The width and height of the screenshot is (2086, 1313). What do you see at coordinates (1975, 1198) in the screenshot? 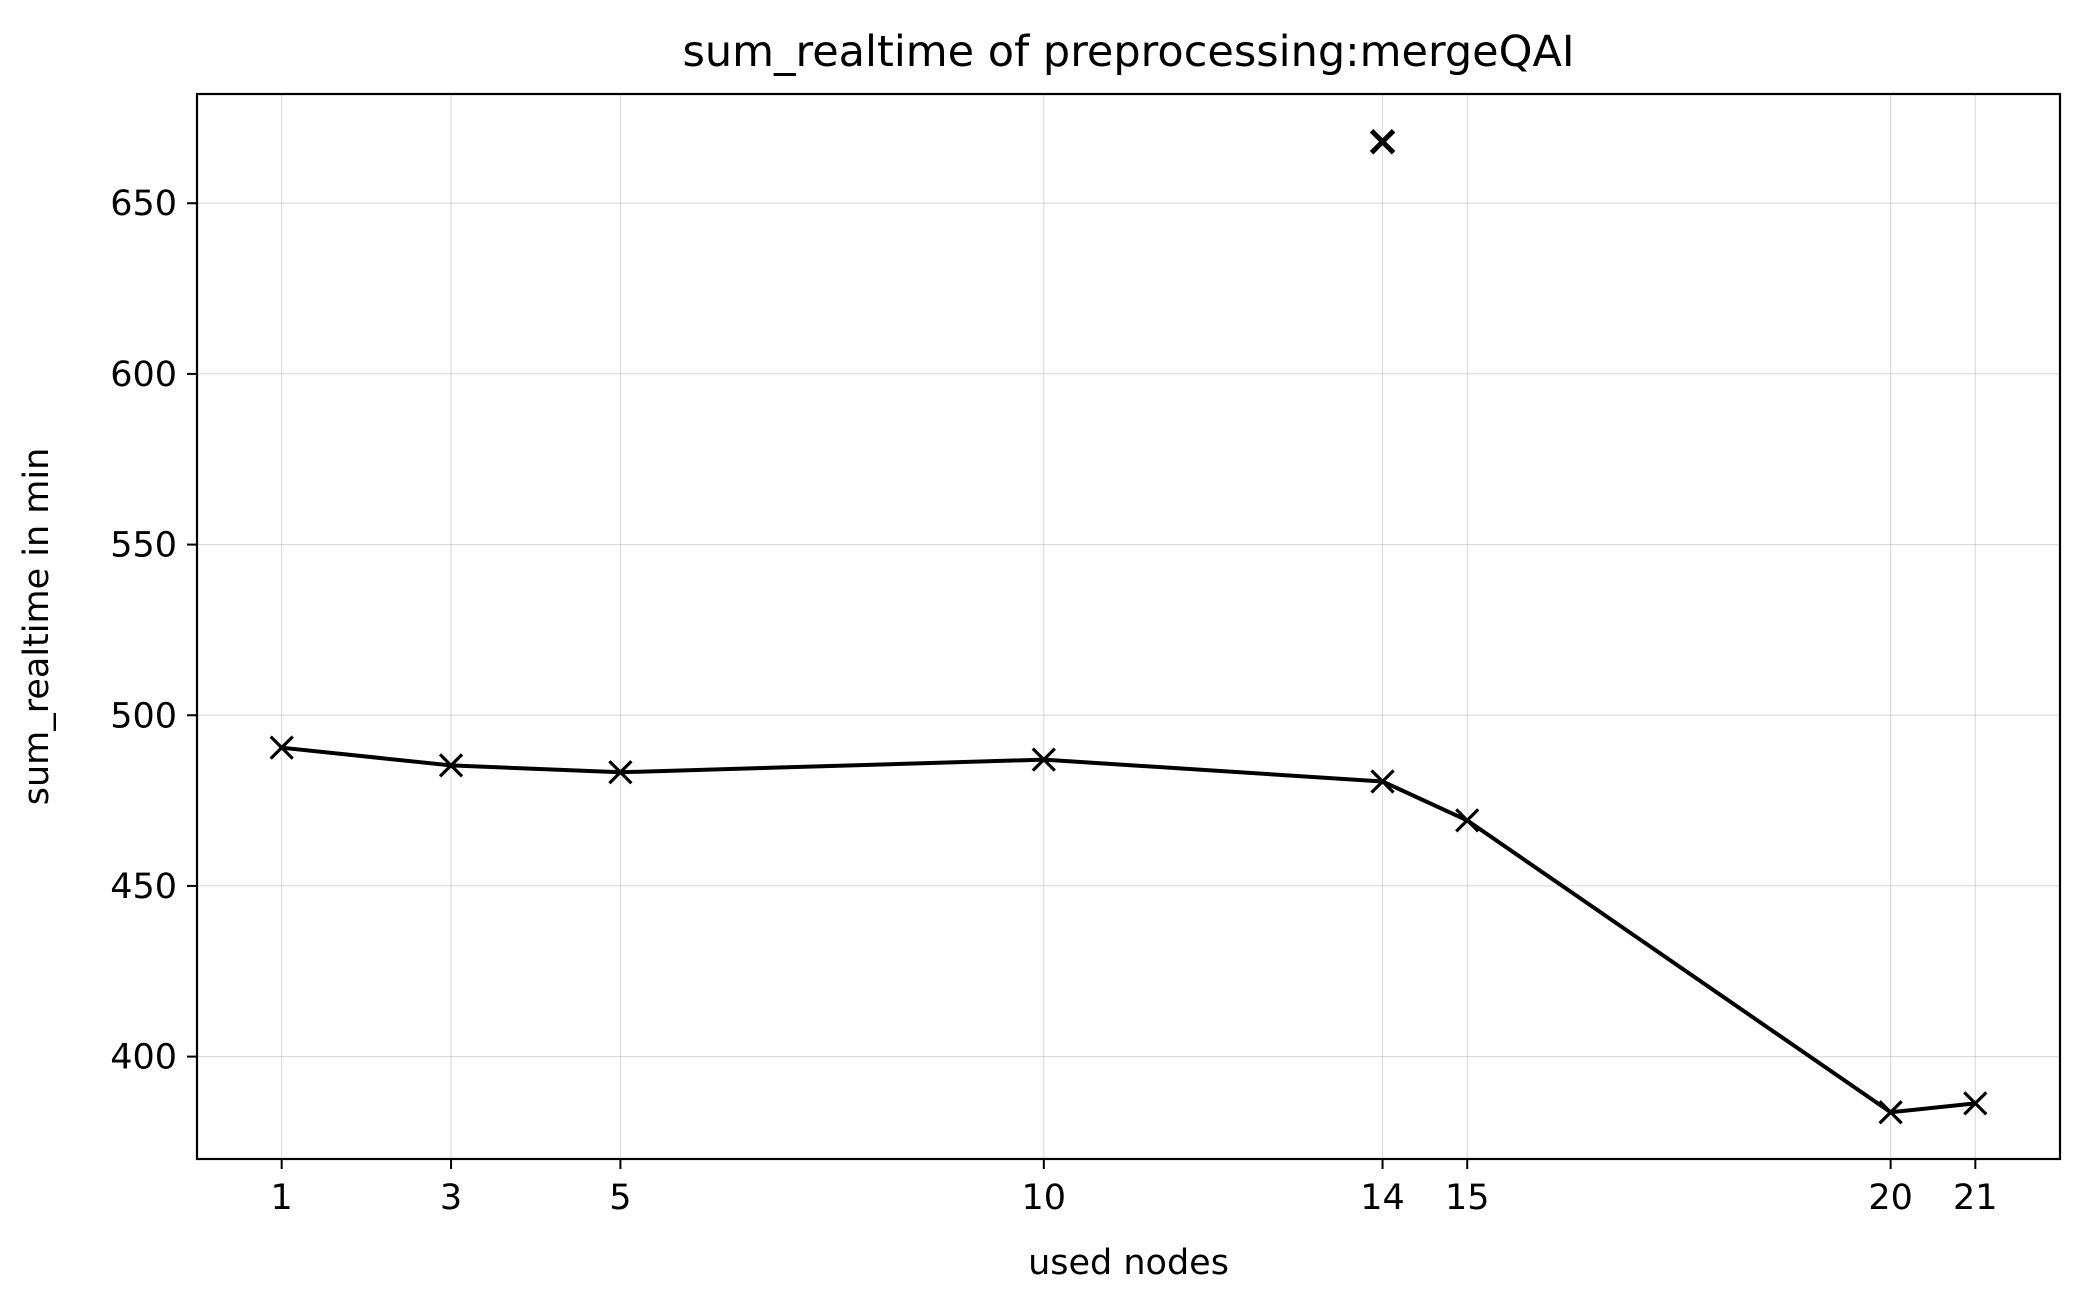
I see `x-tick-label: 21` at bounding box center [1975, 1198].